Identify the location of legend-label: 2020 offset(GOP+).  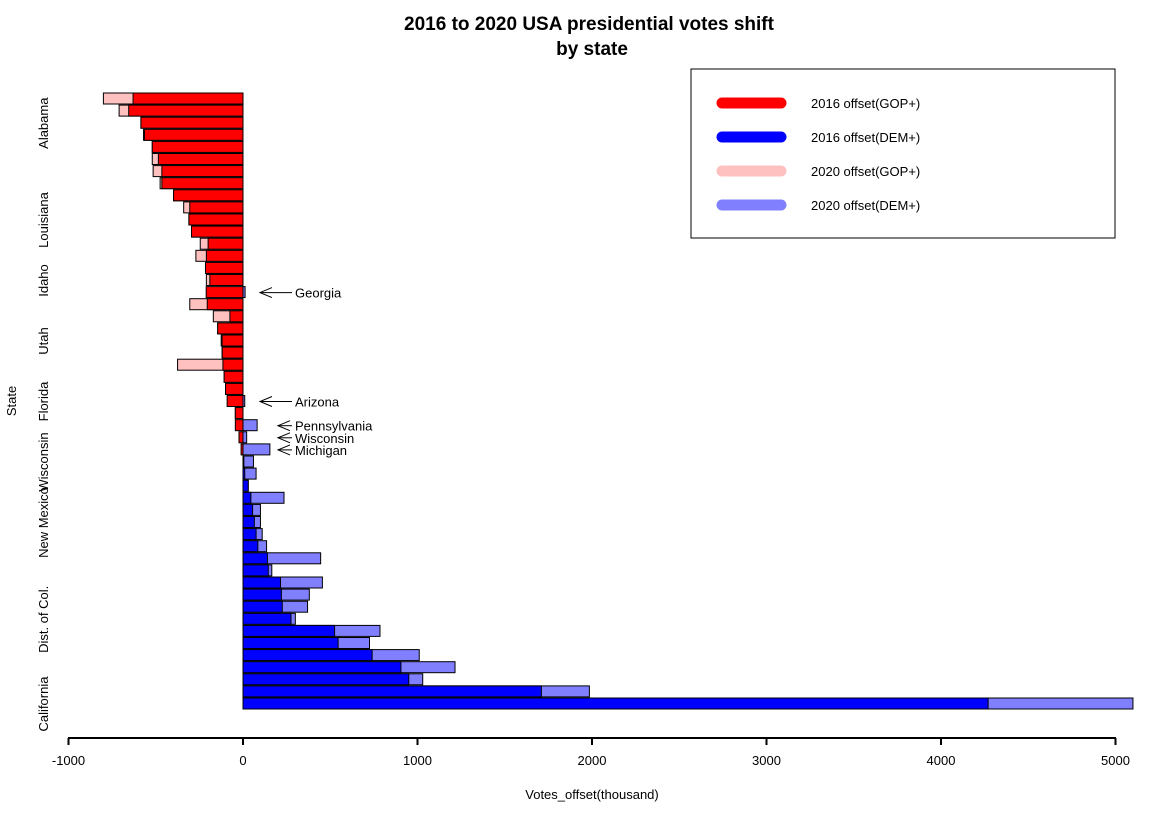
(865, 171).